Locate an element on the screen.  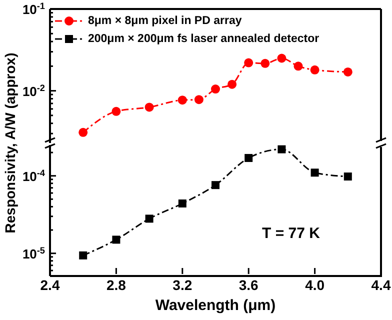
x-tick-label: 4.4 is located at coordinates (381, 285).